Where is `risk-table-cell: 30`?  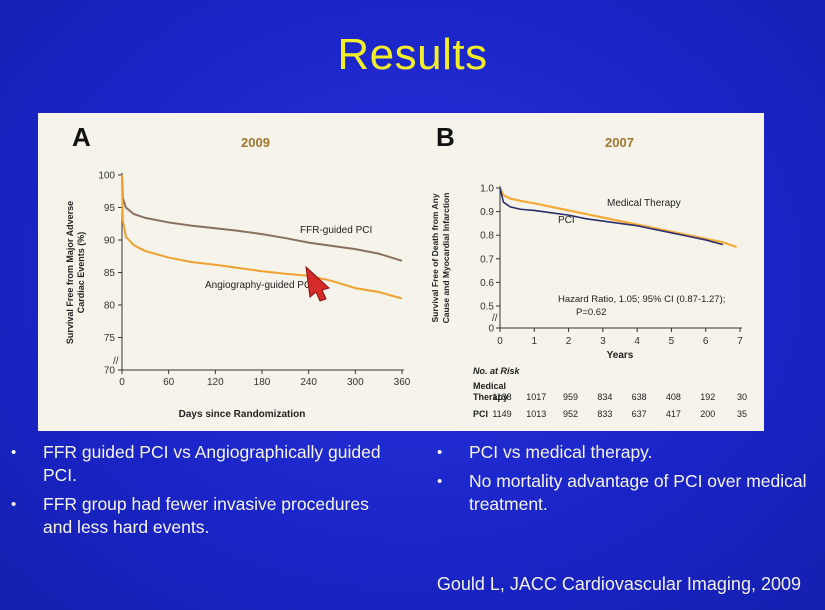 risk-table-cell: 30 is located at coordinates (742, 397).